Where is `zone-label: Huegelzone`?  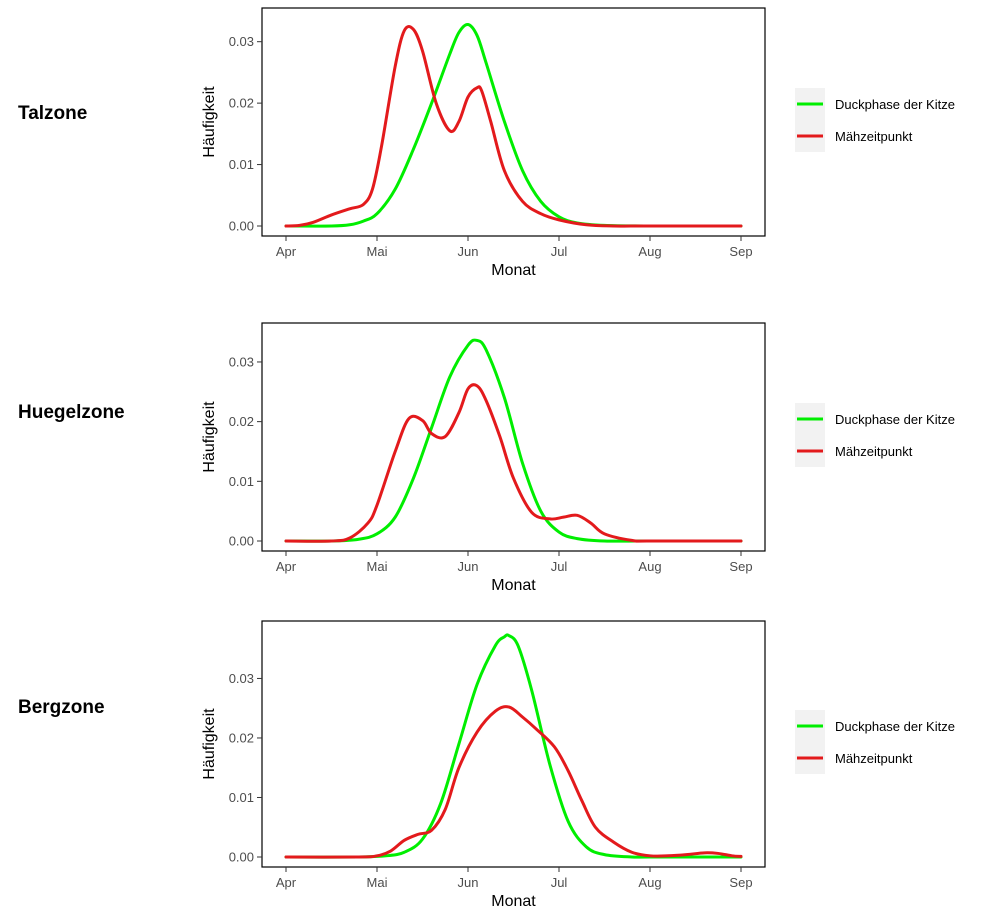 zone-label: Huegelzone is located at coordinates (71, 412).